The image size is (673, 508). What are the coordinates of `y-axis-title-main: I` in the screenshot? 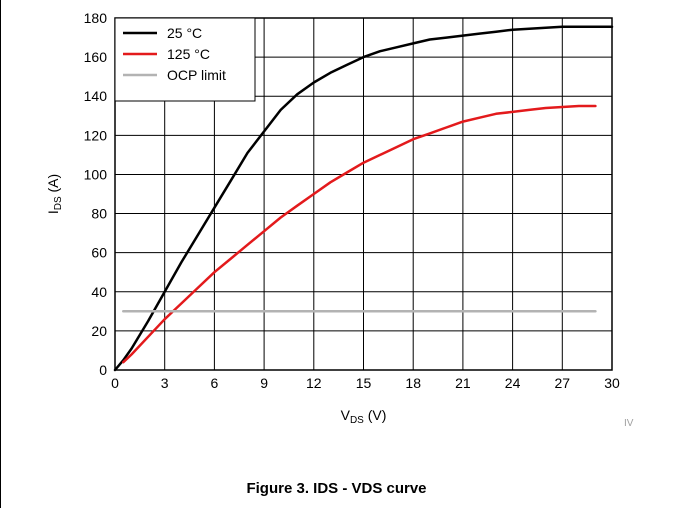 It's located at (53, 212).